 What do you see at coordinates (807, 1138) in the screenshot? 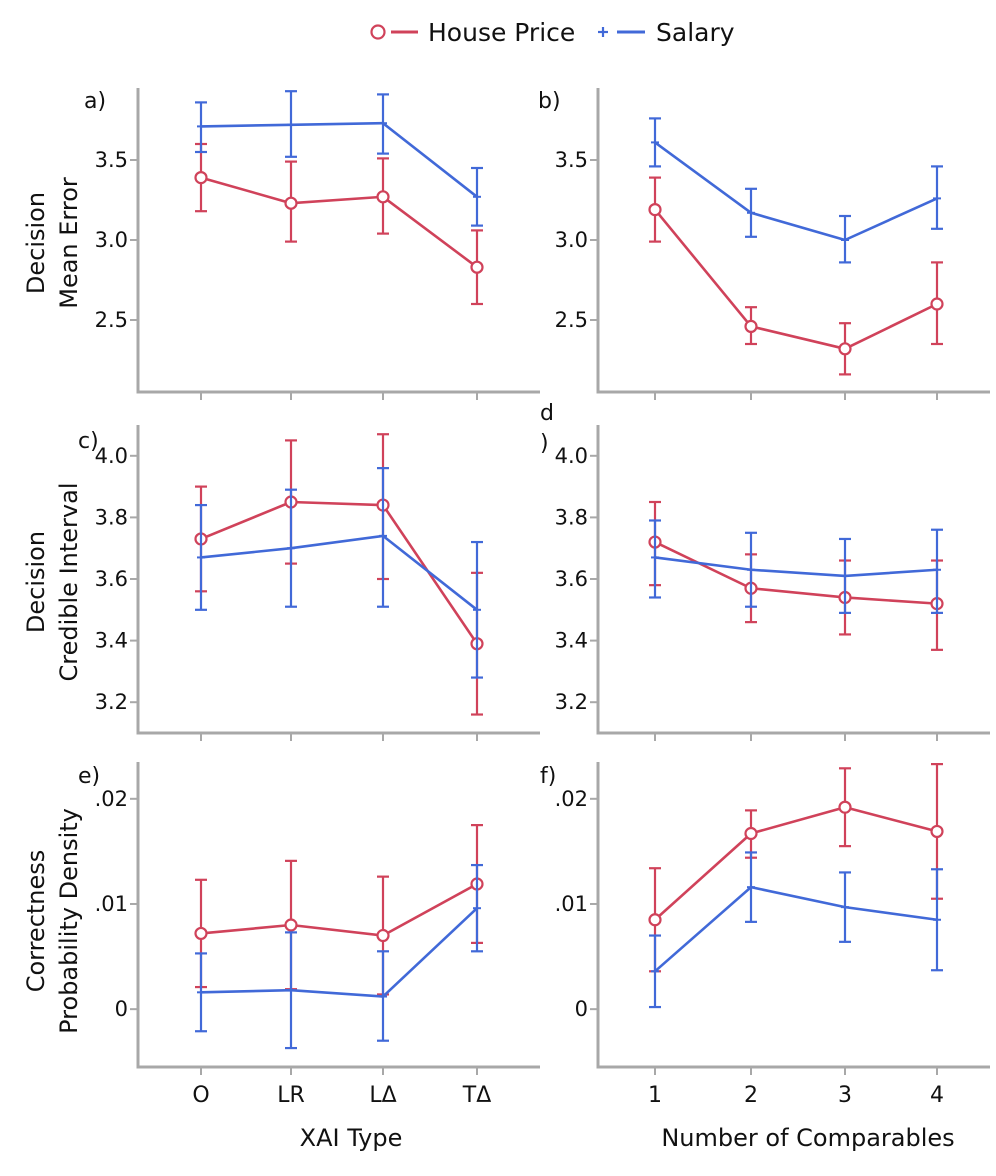
I see `x-axis-title-right: Number of Comparables` at bounding box center [807, 1138].